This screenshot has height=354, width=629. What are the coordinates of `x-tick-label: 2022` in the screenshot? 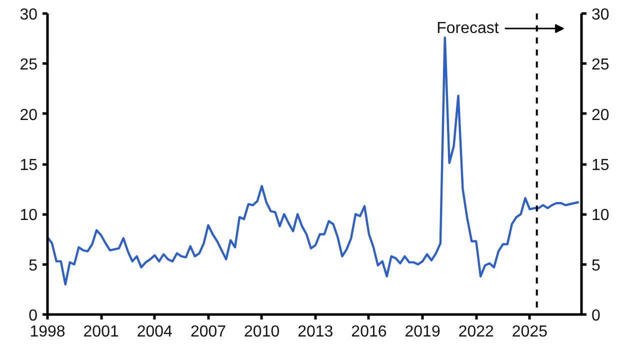 It's located at (476, 332).